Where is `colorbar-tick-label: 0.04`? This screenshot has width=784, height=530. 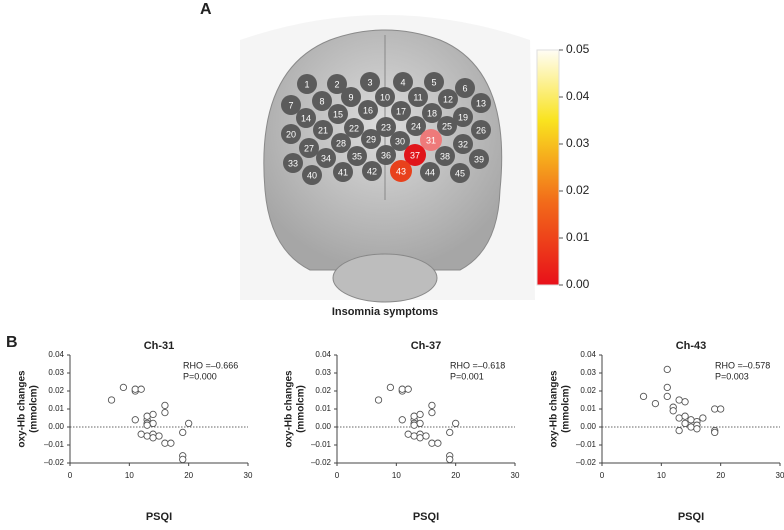 colorbar-tick-label: 0.04 is located at coordinates (578, 96).